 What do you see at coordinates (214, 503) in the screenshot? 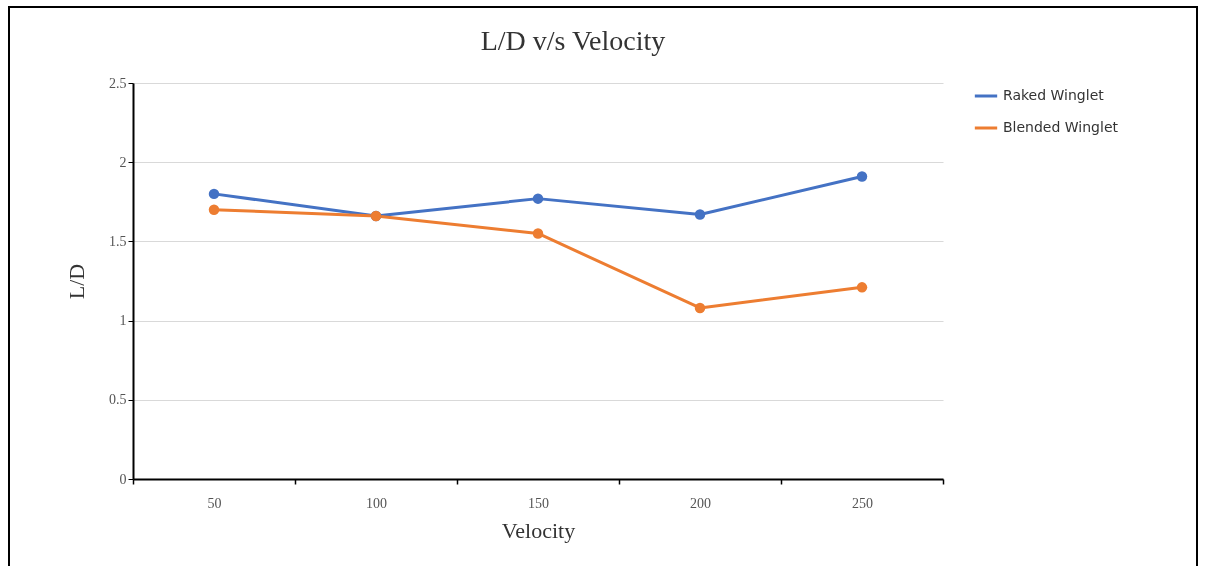
I see `x-tick-label: 50` at bounding box center [214, 503].